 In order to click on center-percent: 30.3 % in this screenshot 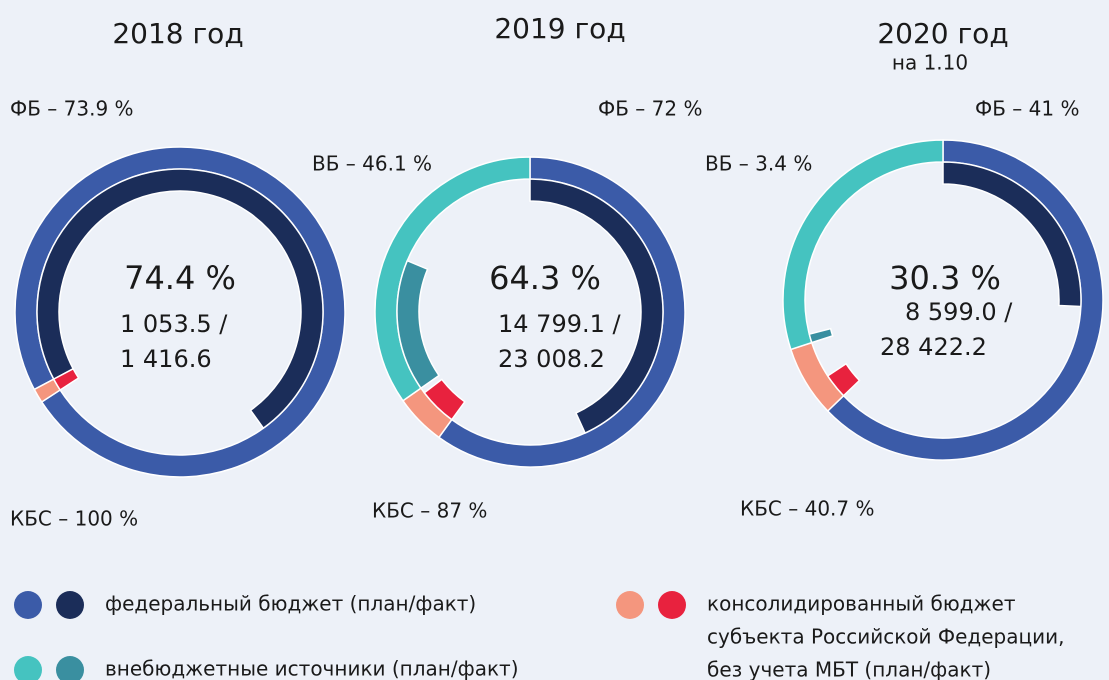, I will do `click(945, 278)`.